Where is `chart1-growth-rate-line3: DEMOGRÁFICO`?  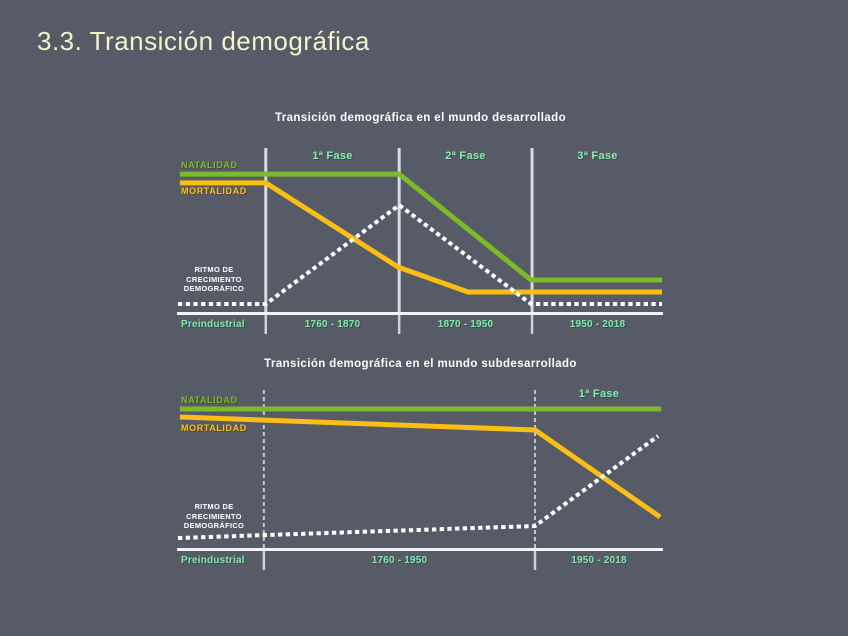 chart1-growth-rate-line3: DEMOGRÁFICO is located at coordinates (214, 288).